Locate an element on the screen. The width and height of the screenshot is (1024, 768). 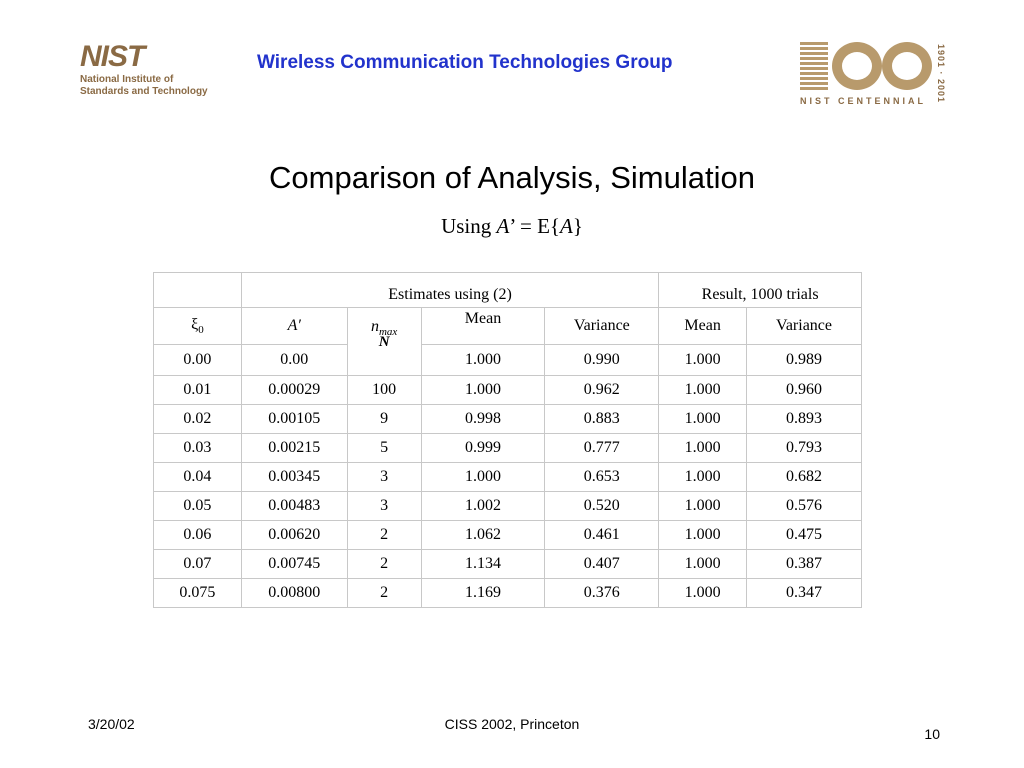
table-row: 0.02 0.00105 9 0.998 0.883 1.000 0.893 is located at coordinates (507, 419).